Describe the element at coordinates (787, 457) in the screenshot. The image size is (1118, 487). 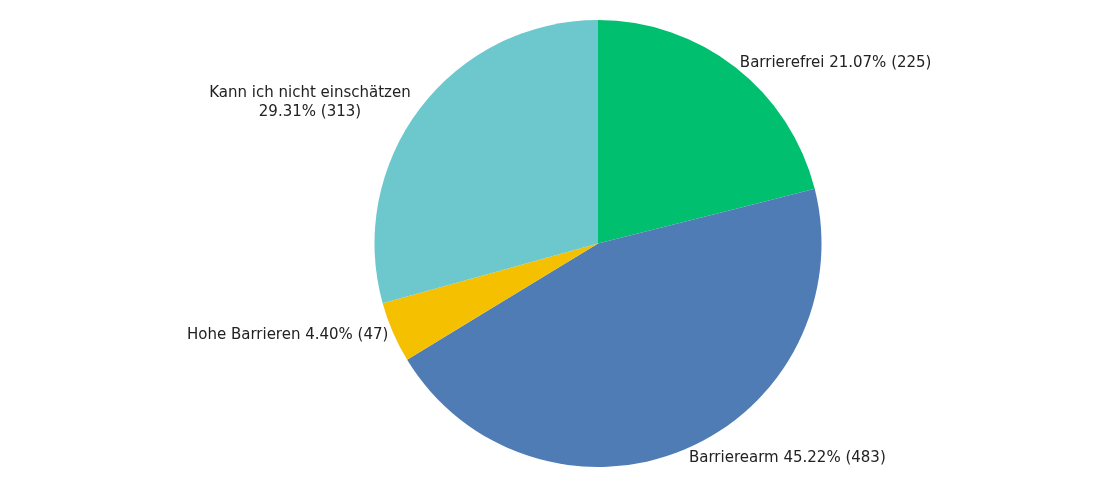
I see `slice-label: Barrierearm 45.22% (483)` at that location.